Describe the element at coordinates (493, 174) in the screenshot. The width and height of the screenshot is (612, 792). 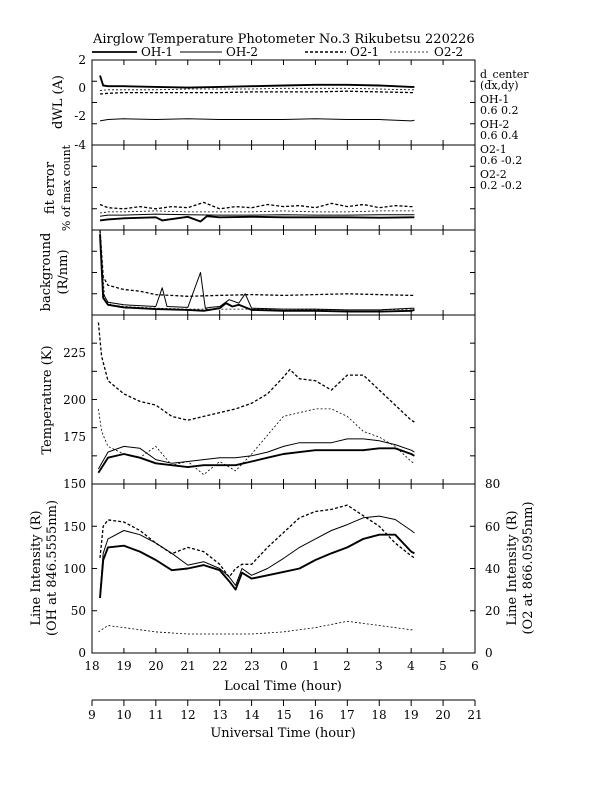
I see `side-note-8: O2-2` at that location.